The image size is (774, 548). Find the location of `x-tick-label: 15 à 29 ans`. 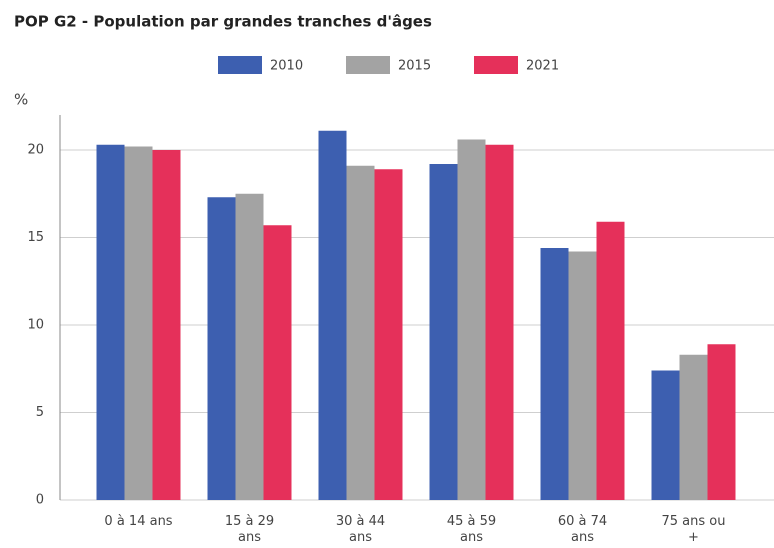

x-tick-label: 15 à 29 ans is located at coordinates (249, 529).